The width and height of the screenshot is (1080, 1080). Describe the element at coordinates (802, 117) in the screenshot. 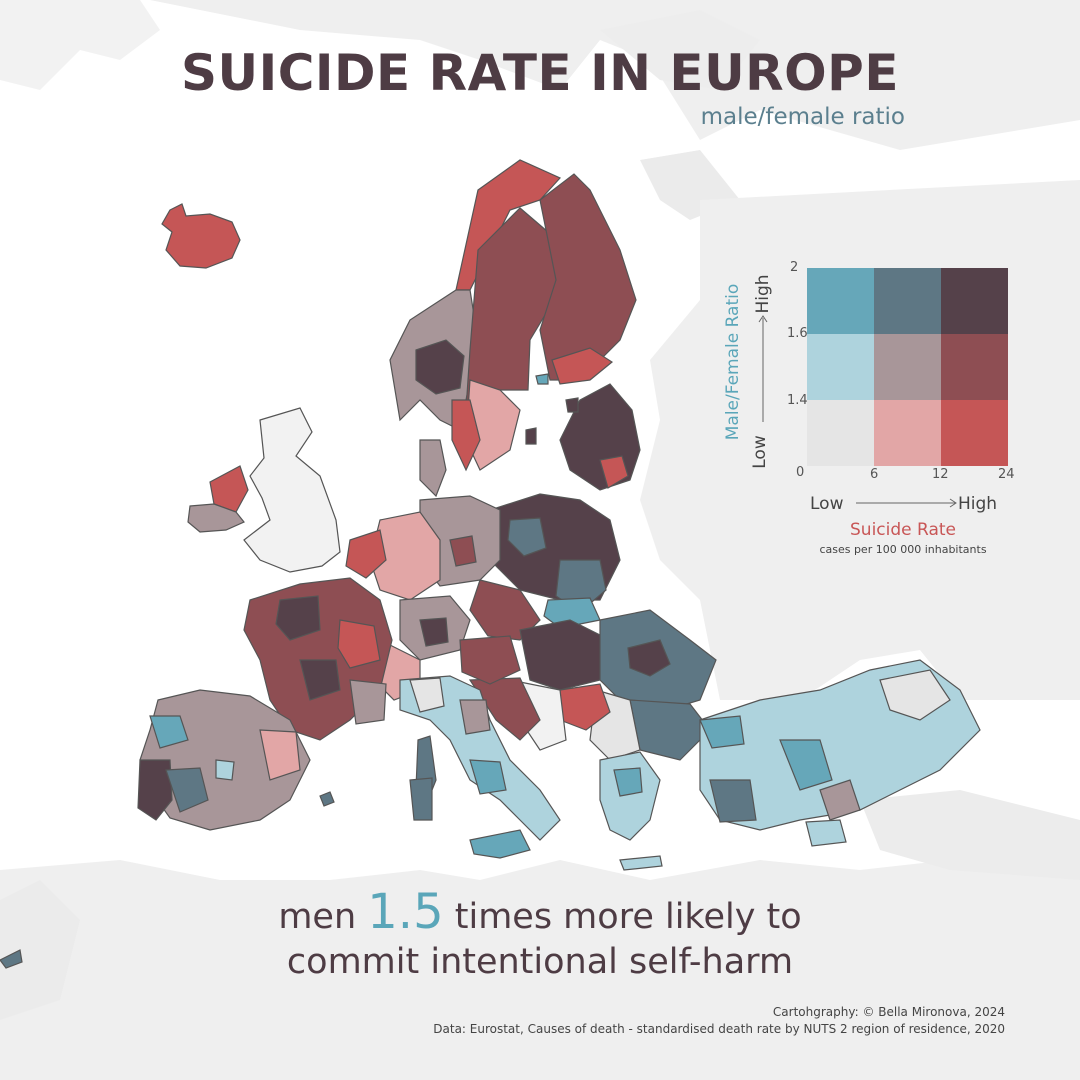

I see `map-subtitle: male/female ratio` at that location.